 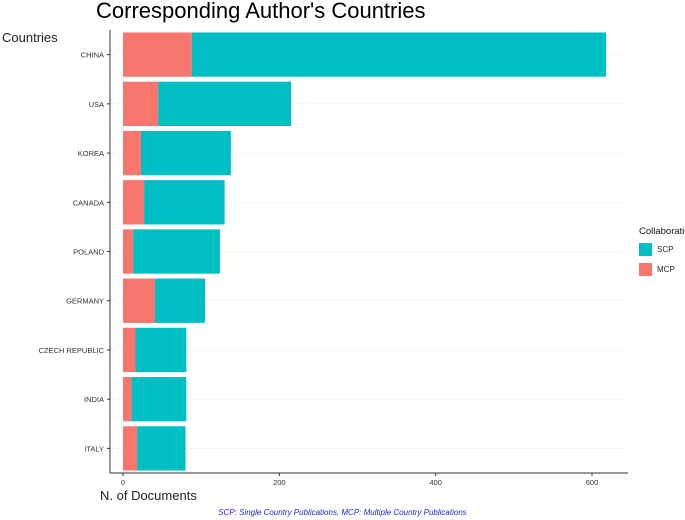 I want to click on legend-title: Collaboration, so click(x=662, y=231).